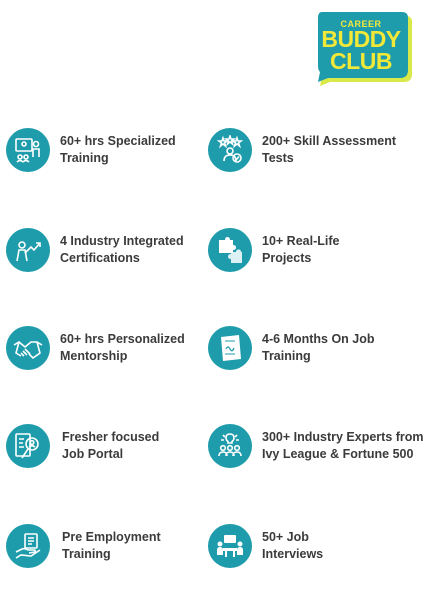 This screenshot has width=437, height=613. I want to click on logo-badge-icon, so click(365, 49).